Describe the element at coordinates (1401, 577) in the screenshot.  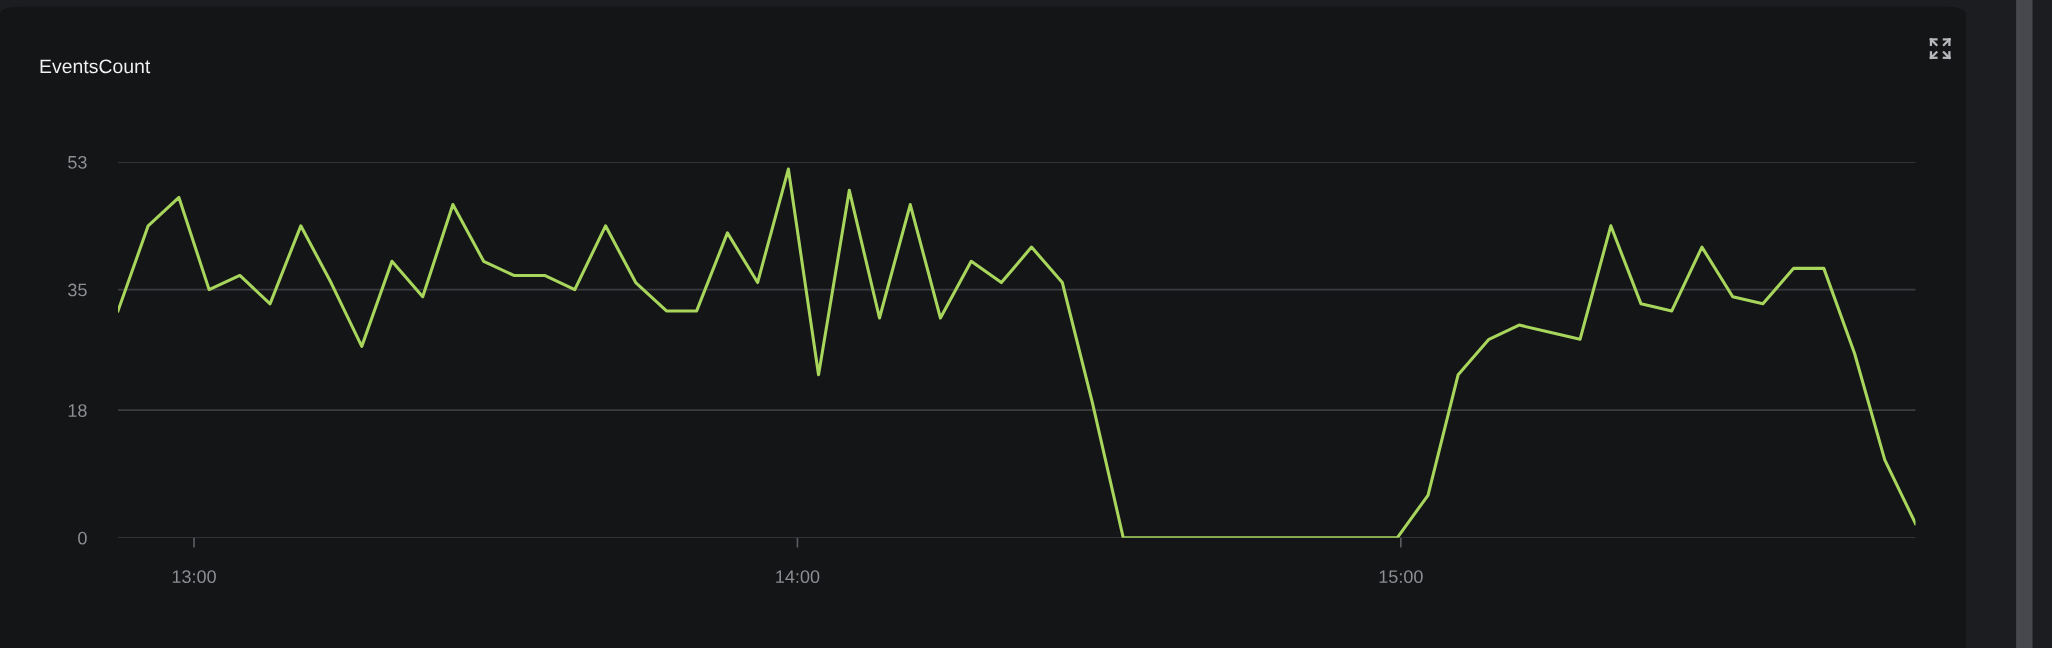
I see `x-tick-label: 15:00` at that location.